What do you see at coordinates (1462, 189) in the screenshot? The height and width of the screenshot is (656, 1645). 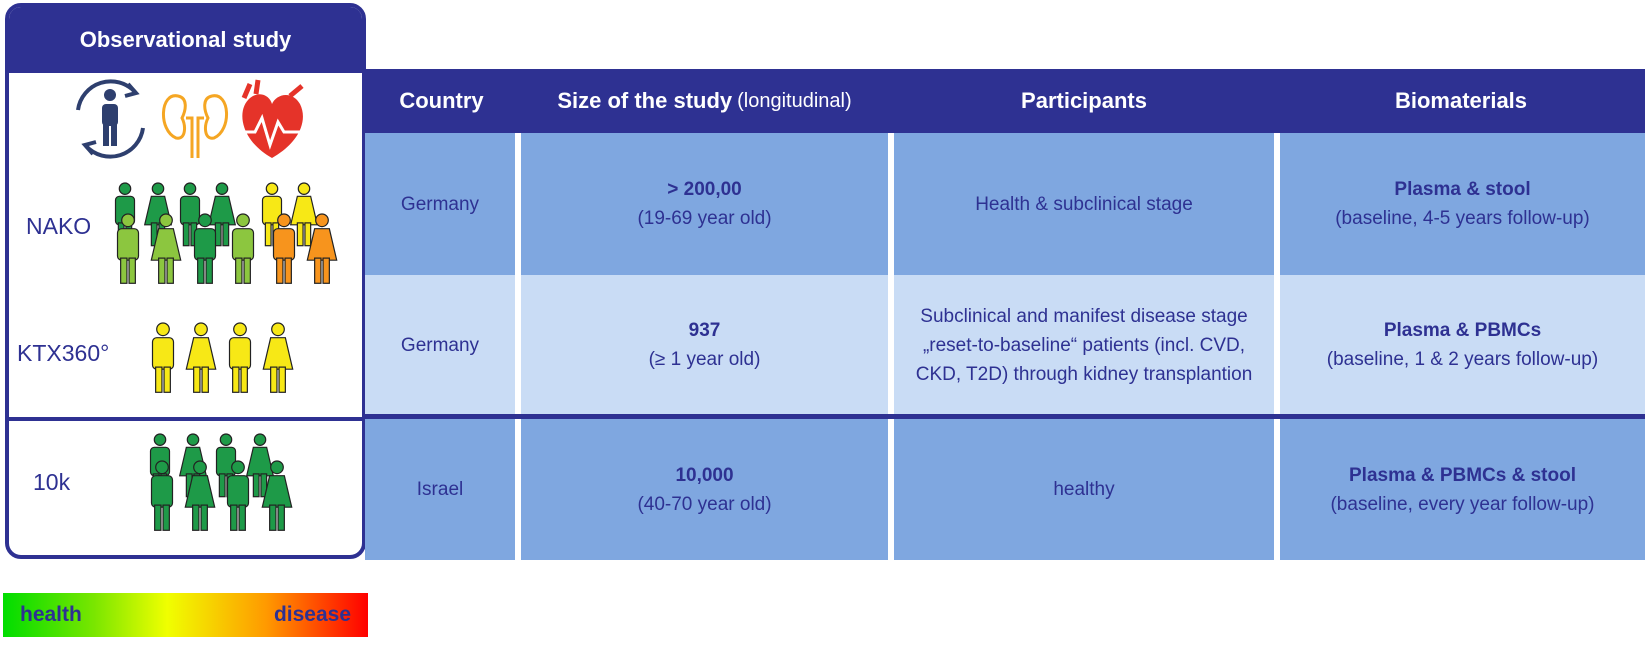 I see `biomaterials: Plasma & stool` at bounding box center [1462, 189].